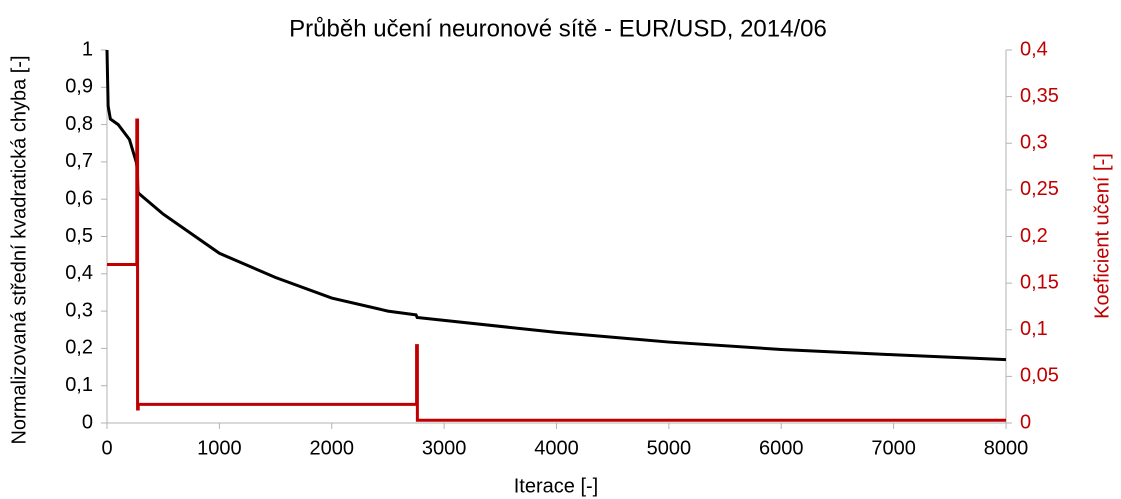 The height and width of the screenshot is (499, 1121). What do you see at coordinates (79, 348) in the screenshot?
I see `y-tick-label: 0,2` at bounding box center [79, 348].